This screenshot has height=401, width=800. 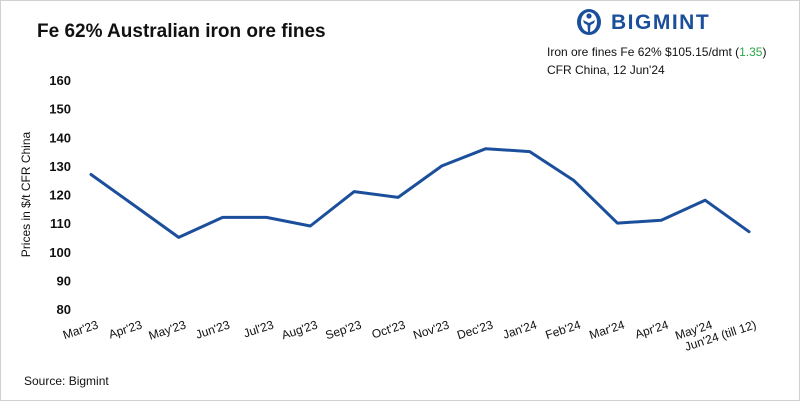 I want to click on bigmint-logo: BIGMINT, so click(x=643, y=22).